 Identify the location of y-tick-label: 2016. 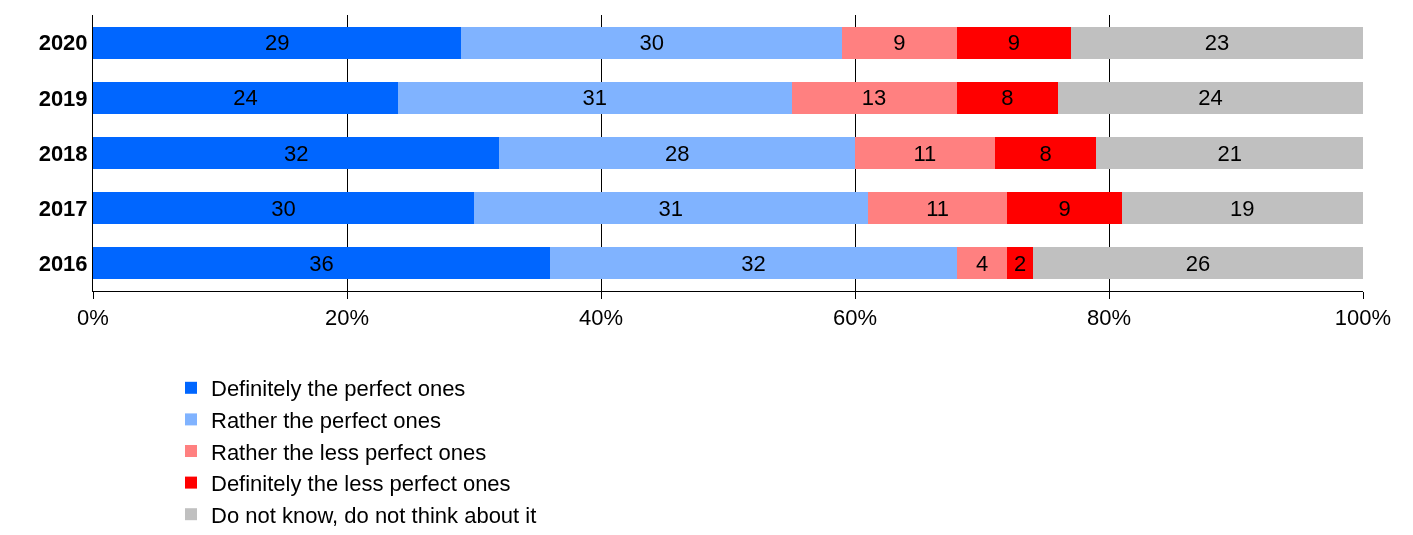
(63, 264).